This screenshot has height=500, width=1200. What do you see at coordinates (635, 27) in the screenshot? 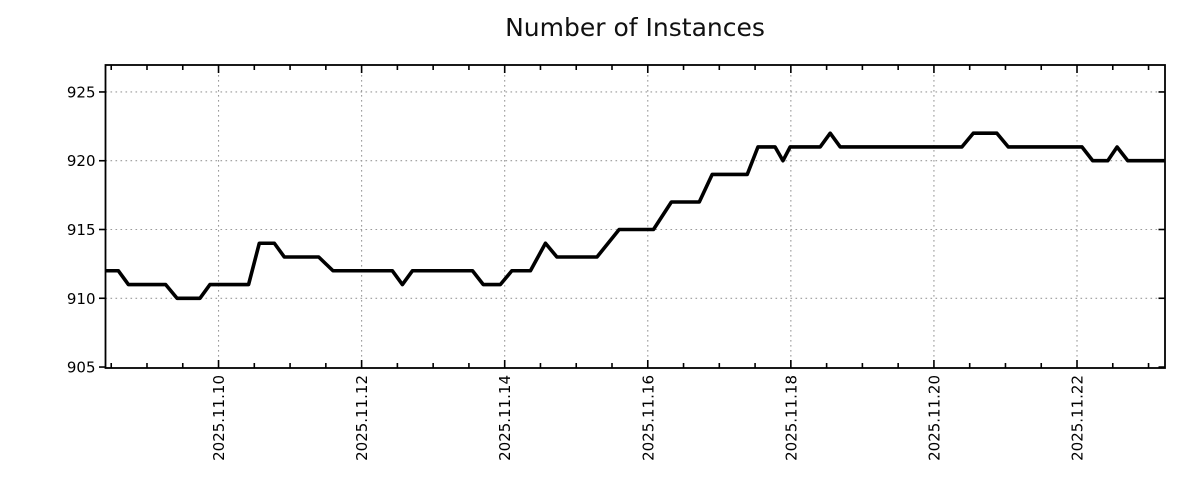
I see `chart-title: Number of Instances` at bounding box center [635, 27].